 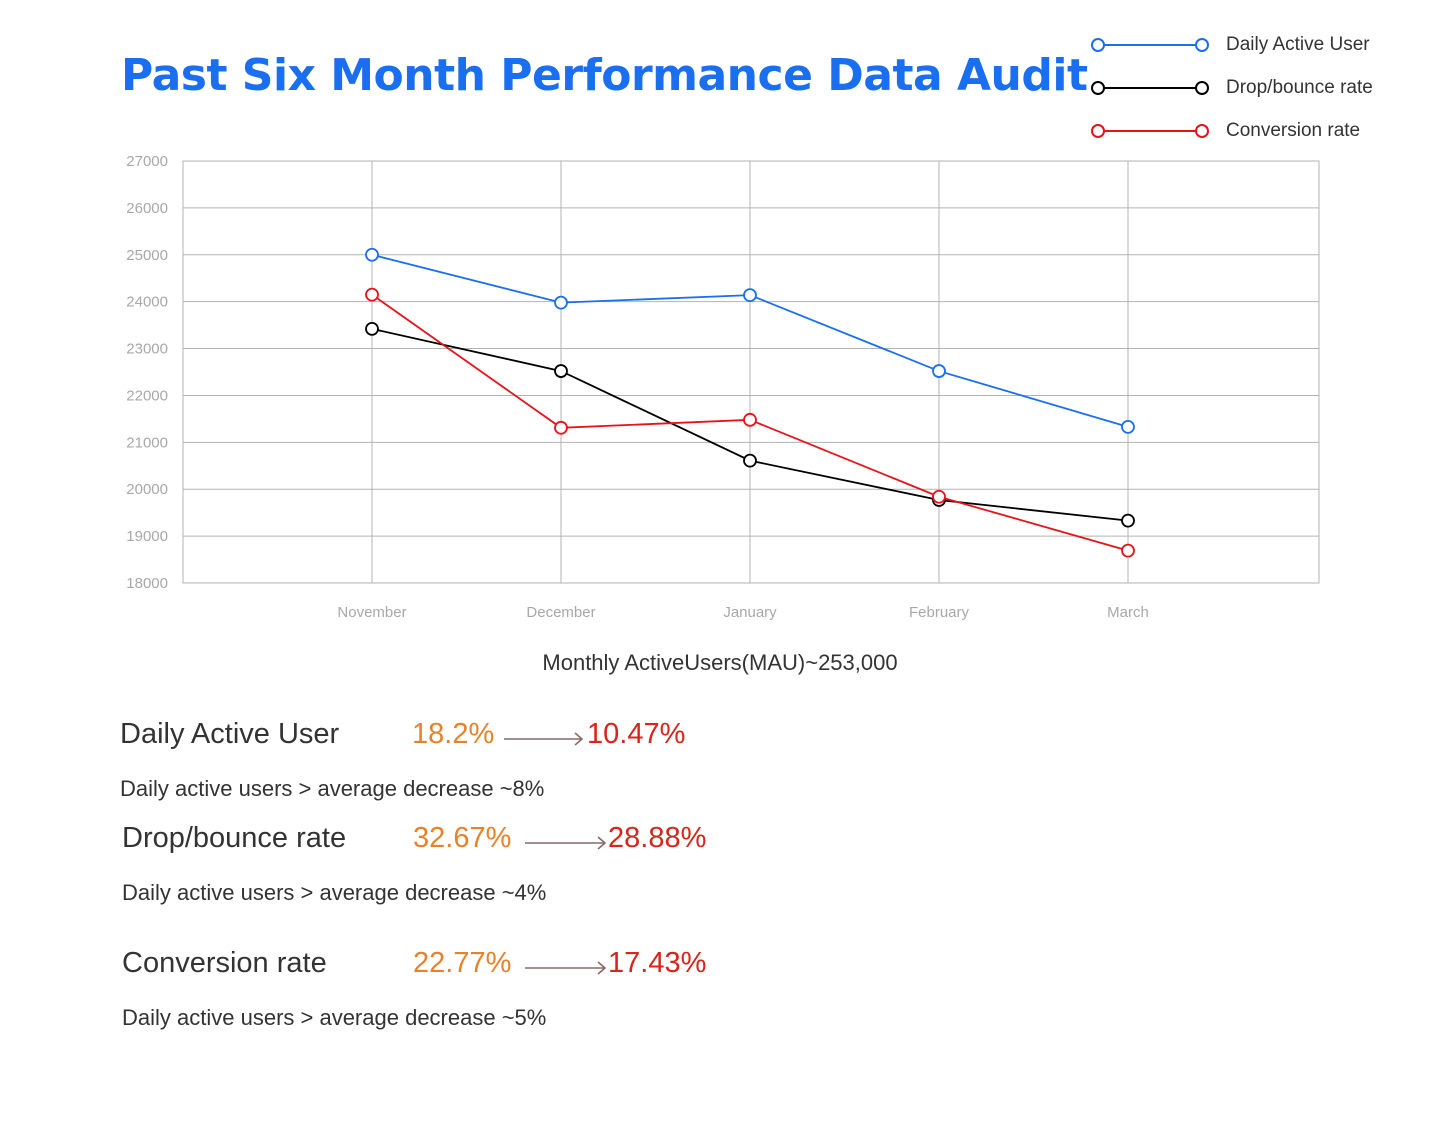 What do you see at coordinates (147, 349) in the screenshot?
I see `y-tick-label: 23000` at bounding box center [147, 349].